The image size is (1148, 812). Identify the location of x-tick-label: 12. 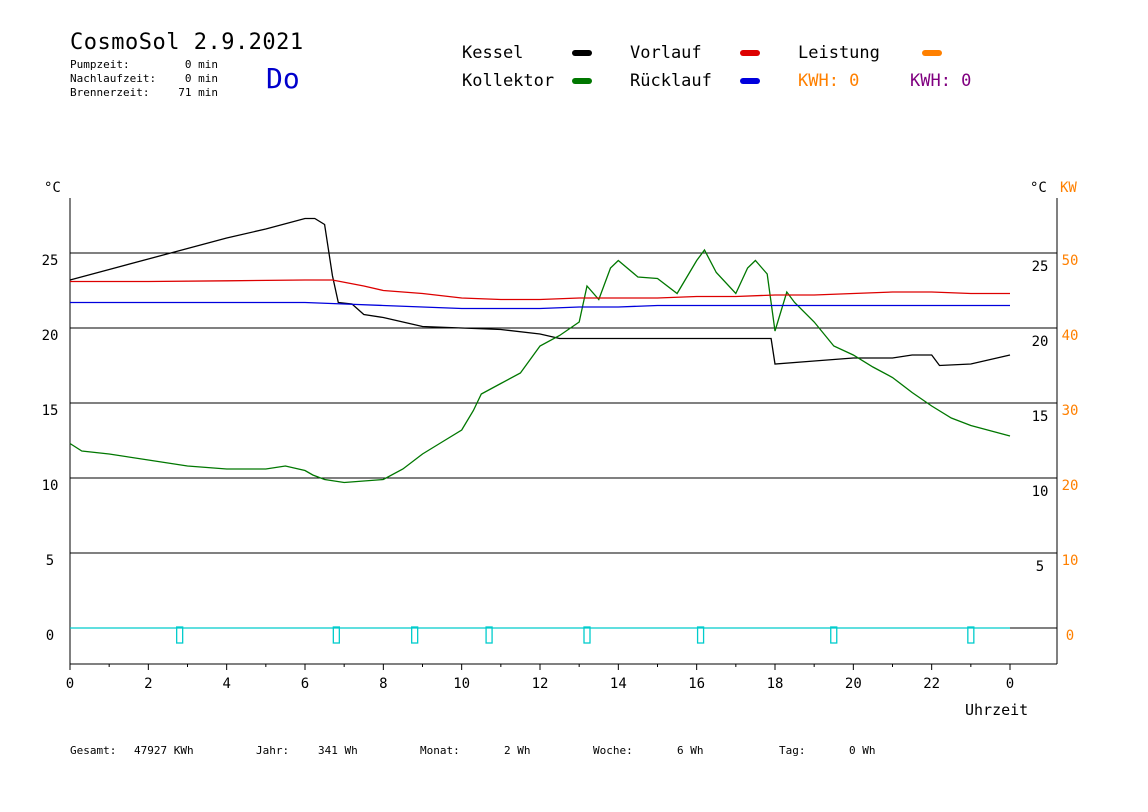
(540, 684).